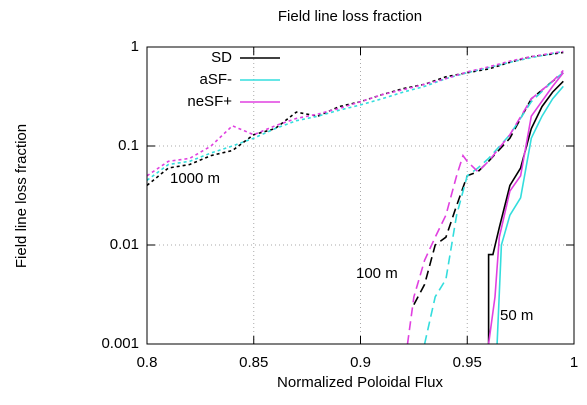 The height and width of the screenshot is (405, 587). What do you see at coordinates (135, 46) in the screenshot?
I see `y-tick-label: 1` at bounding box center [135, 46].